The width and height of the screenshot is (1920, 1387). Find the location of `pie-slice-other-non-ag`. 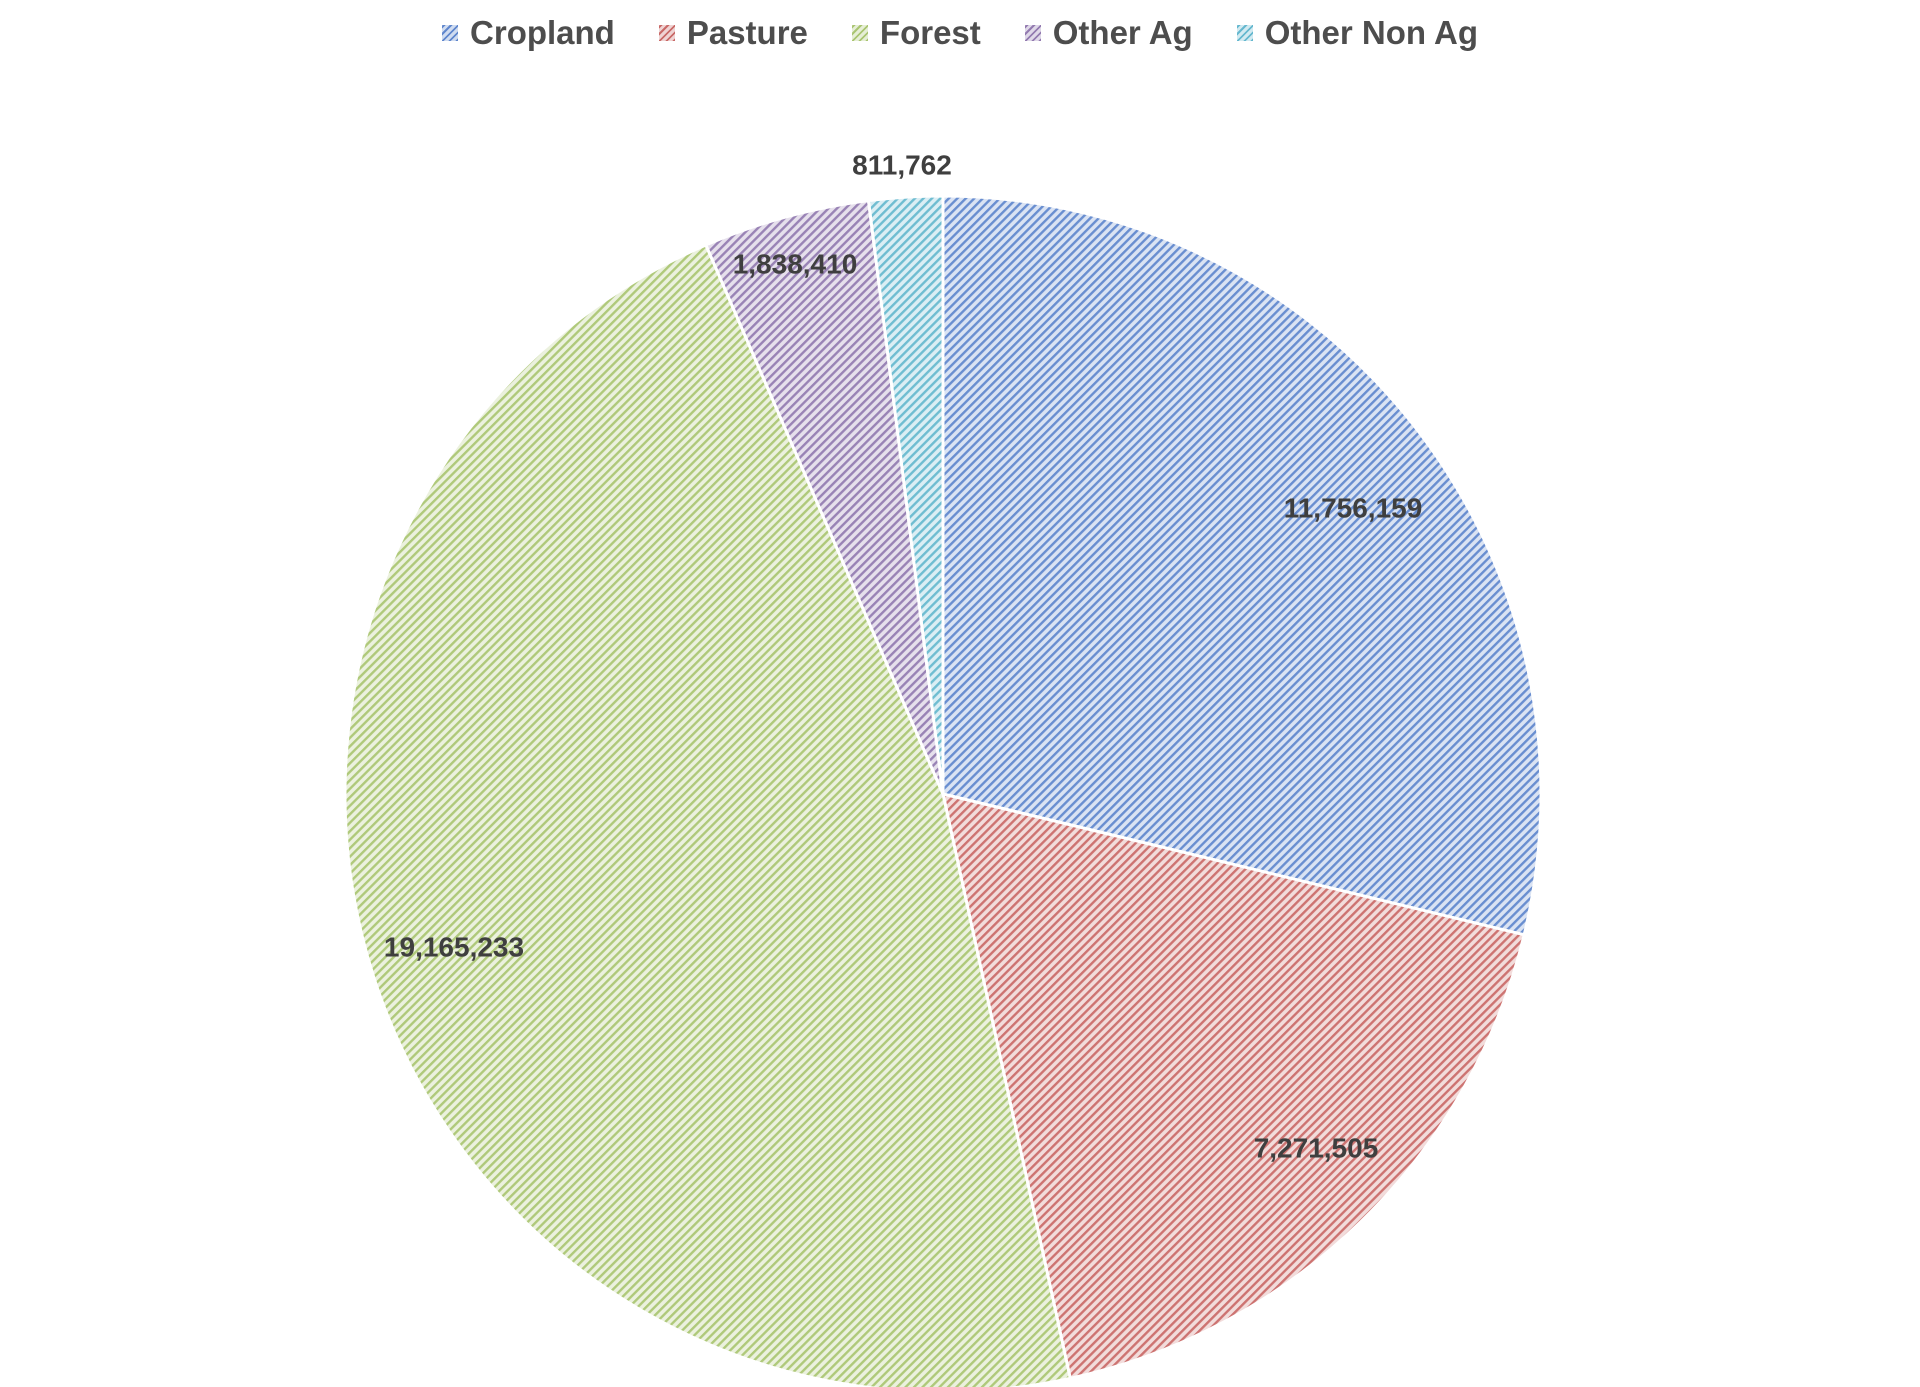

pie-slice-other-non-ag is located at coordinates (905, 494).